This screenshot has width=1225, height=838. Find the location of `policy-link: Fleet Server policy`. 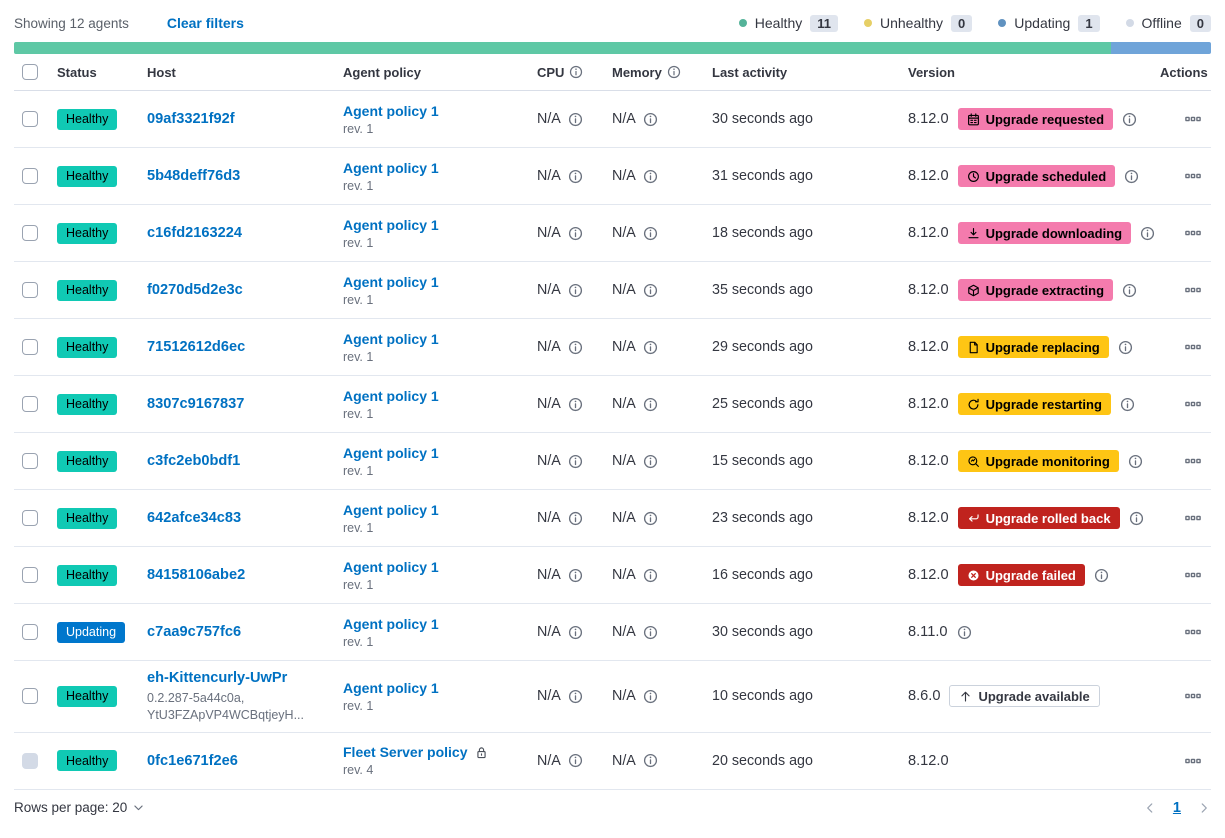

policy-link: Fleet Server policy is located at coordinates (405, 752).